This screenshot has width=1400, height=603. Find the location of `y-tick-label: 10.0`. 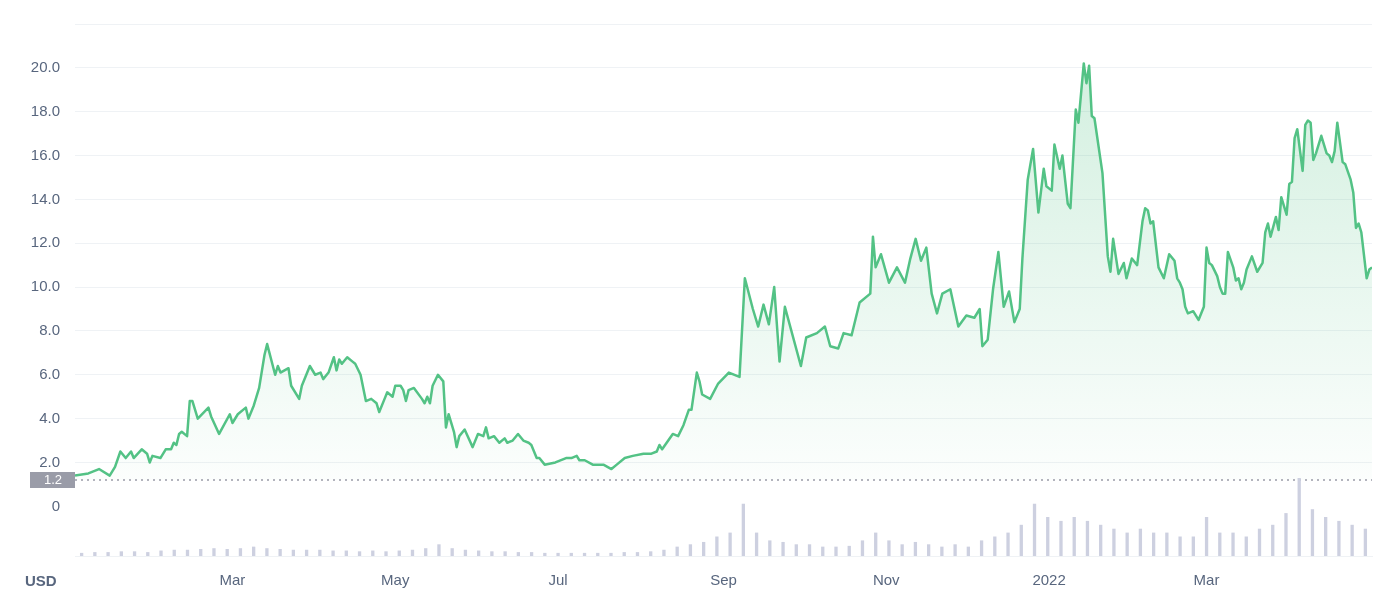

y-tick-label: 10.0 is located at coordinates (45, 286).